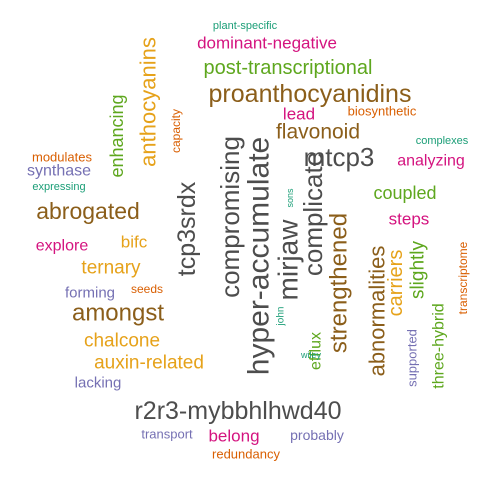 The height and width of the screenshot is (500, 500). I want to click on word-strengthened: strengthened, so click(339, 283).